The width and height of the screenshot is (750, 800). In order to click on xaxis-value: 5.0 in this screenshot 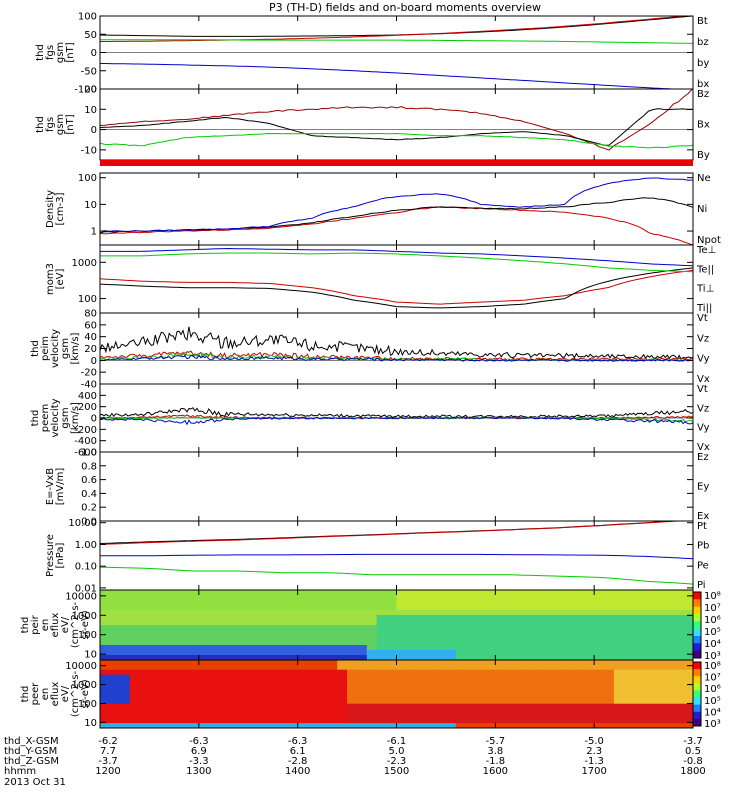, I will do `click(397, 751)`.